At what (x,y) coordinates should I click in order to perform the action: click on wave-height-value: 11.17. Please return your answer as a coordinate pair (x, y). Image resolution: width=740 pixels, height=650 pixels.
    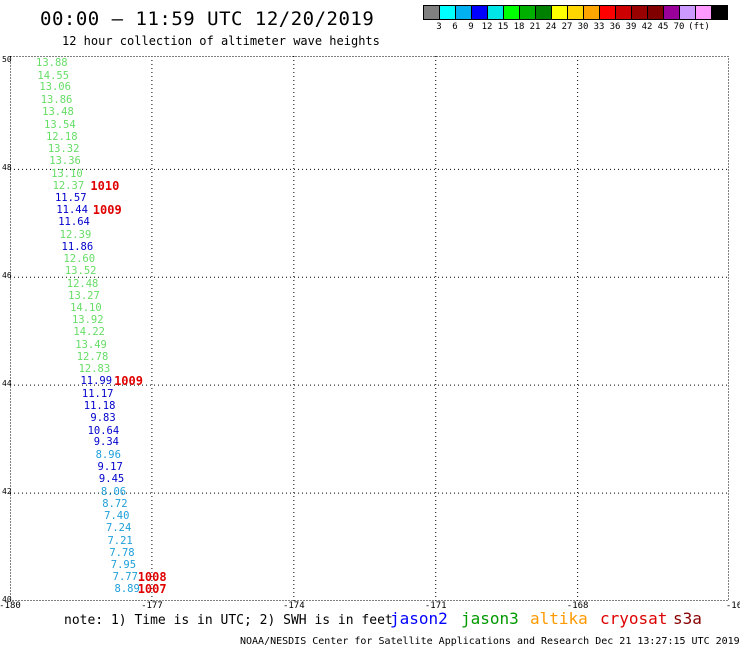
    Looking at the image, I should click on (97, 393).